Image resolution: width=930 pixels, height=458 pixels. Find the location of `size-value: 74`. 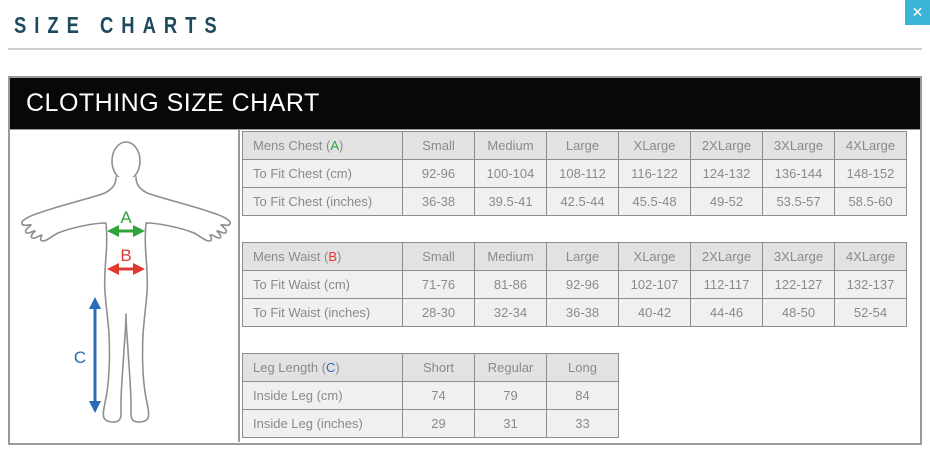

size-value: 74 is located at coordinates (438, 395).